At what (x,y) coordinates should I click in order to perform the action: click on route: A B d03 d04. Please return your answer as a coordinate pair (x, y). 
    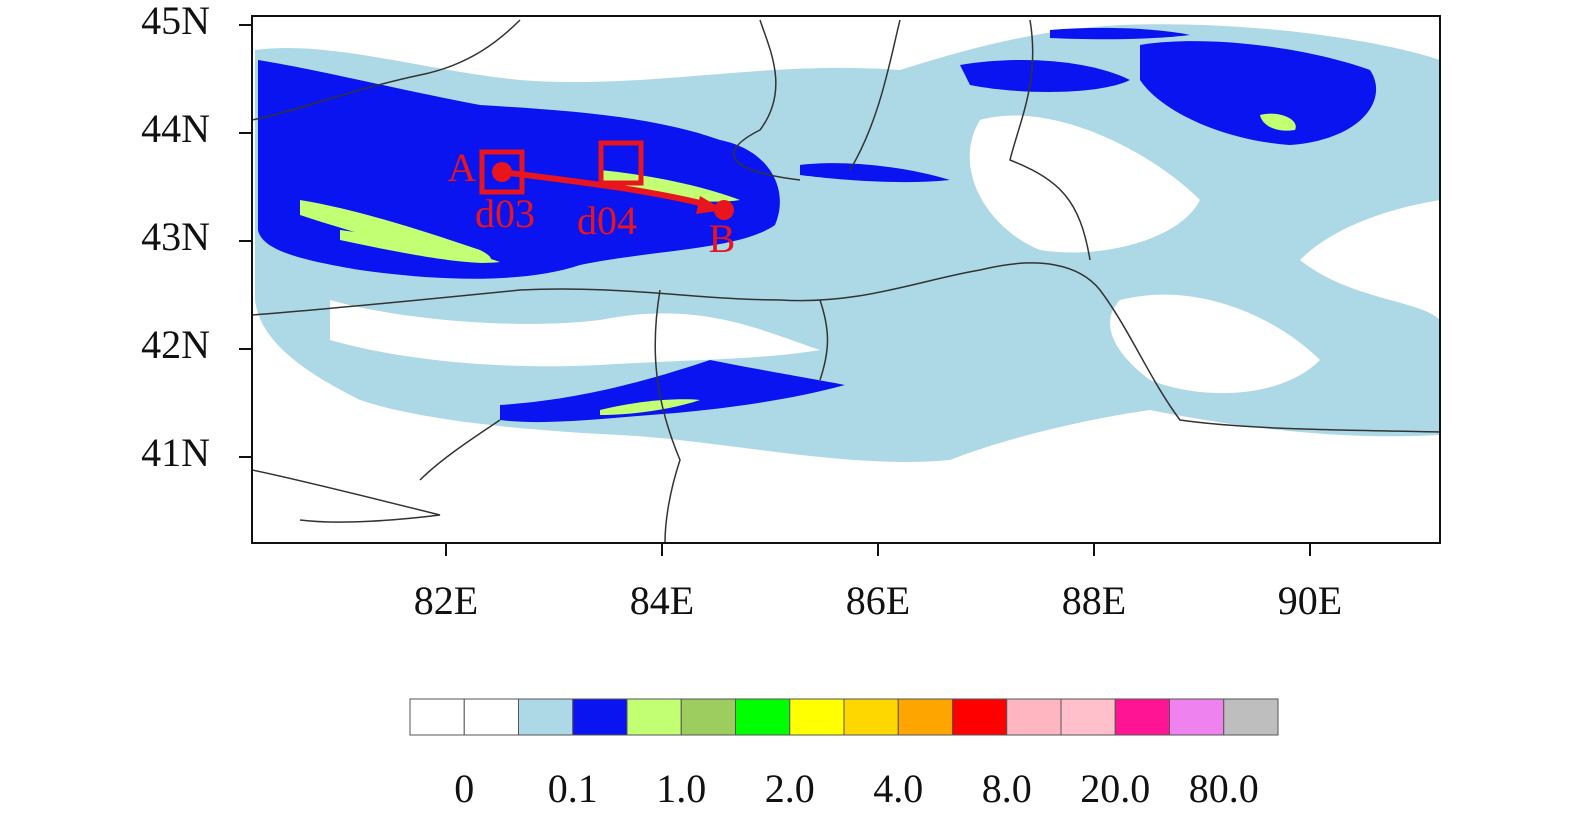
    Looking at the image, I should click on (592, 200).